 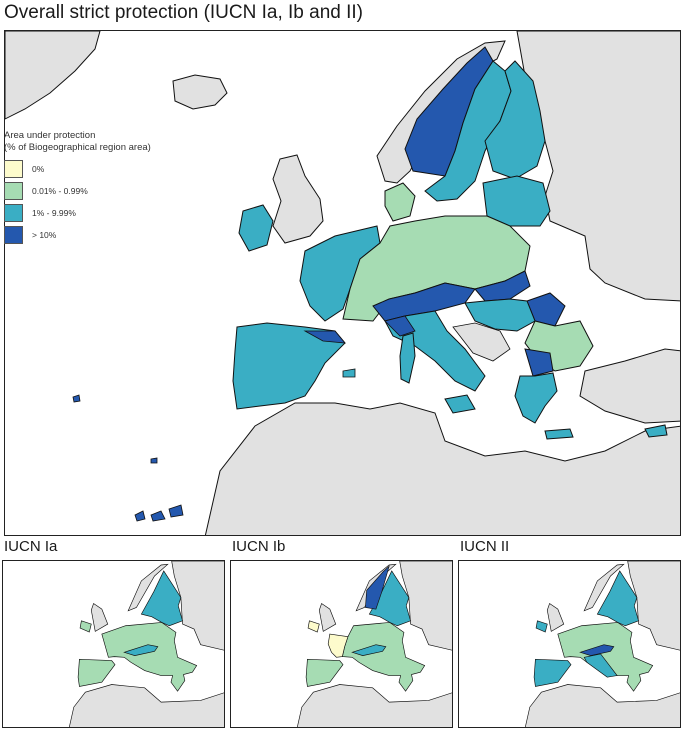 What do you see at coordinates (200, 92) in the screenshot?
I see `iceland` at bounding box center [200, 92].